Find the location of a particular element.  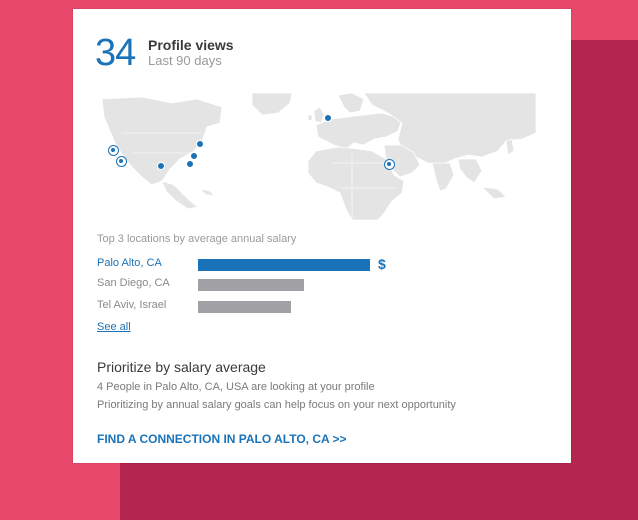

find-connection-button: FIND A CONNECTION IN PALO ALTO, CA >> is located at coordinates (222, 439).